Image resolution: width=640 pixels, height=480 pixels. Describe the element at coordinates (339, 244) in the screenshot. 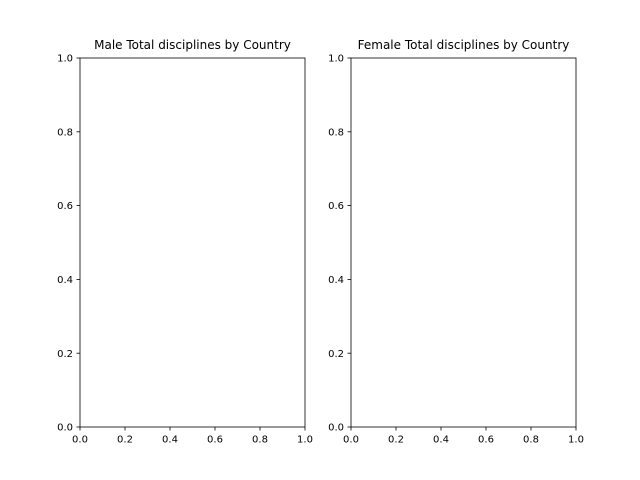

I see `female-y-axis: 0.0 0.2 0.4 0.6 0.8 1.0` at that location.